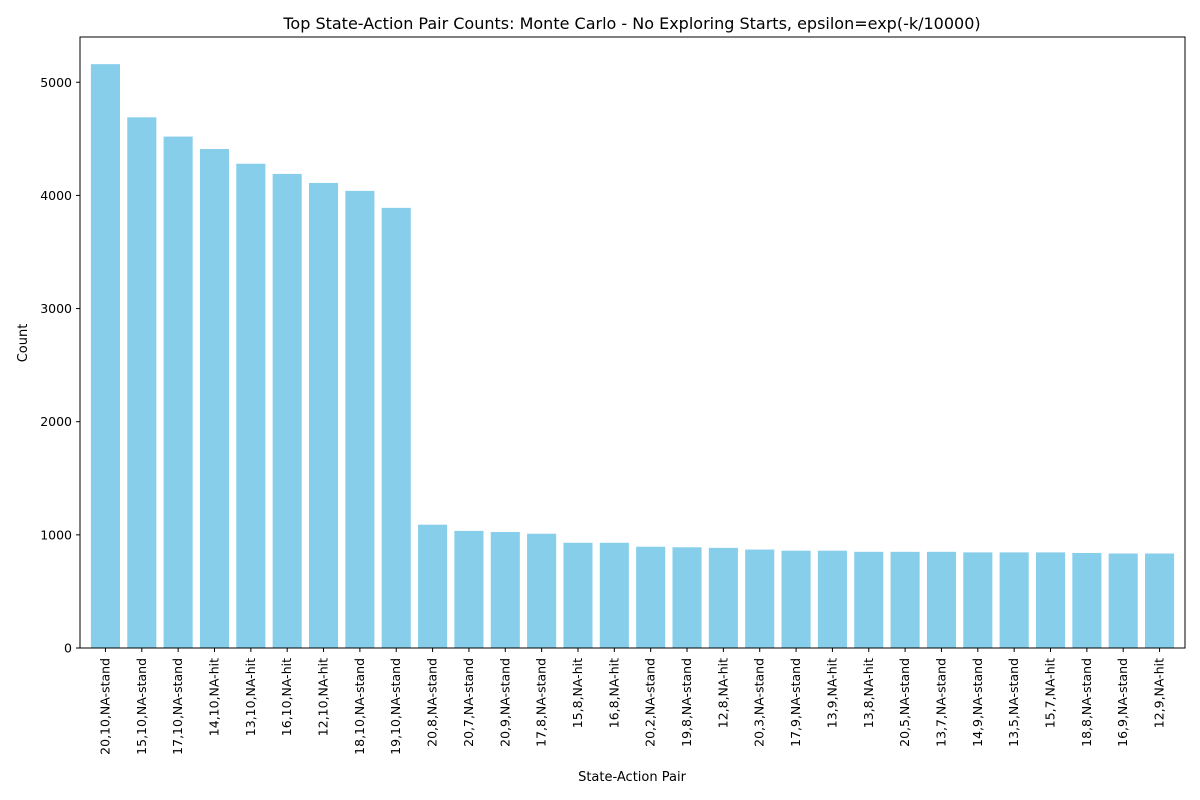 Image resolution: width=1200 pixels, height=800 pixels. What do you see at coordinates (869, 599) in the screenshot?
I see `bar-13,8,NA-hit` at bounding box center [869, 599].